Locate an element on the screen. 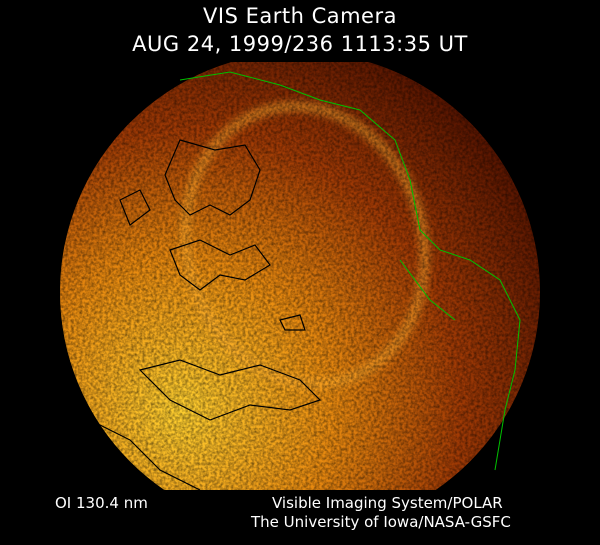 The width and height of the screenshot is (600, 545). camera-title: VIS Earth Camera is located at coordinates (300, 16).